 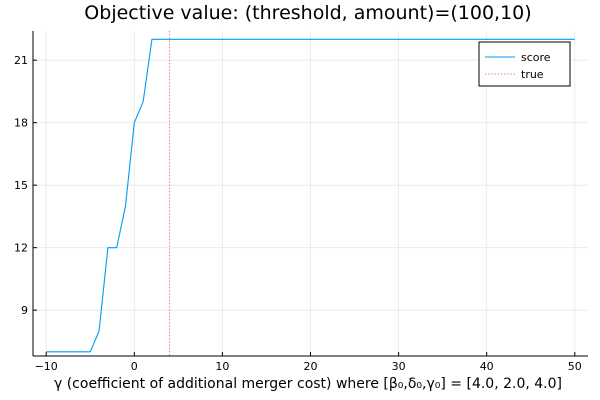 What do you see at coordinates (24, 310) in the screenshot?
I see `y-tick-label: 9` at bounding box center [24, 310].